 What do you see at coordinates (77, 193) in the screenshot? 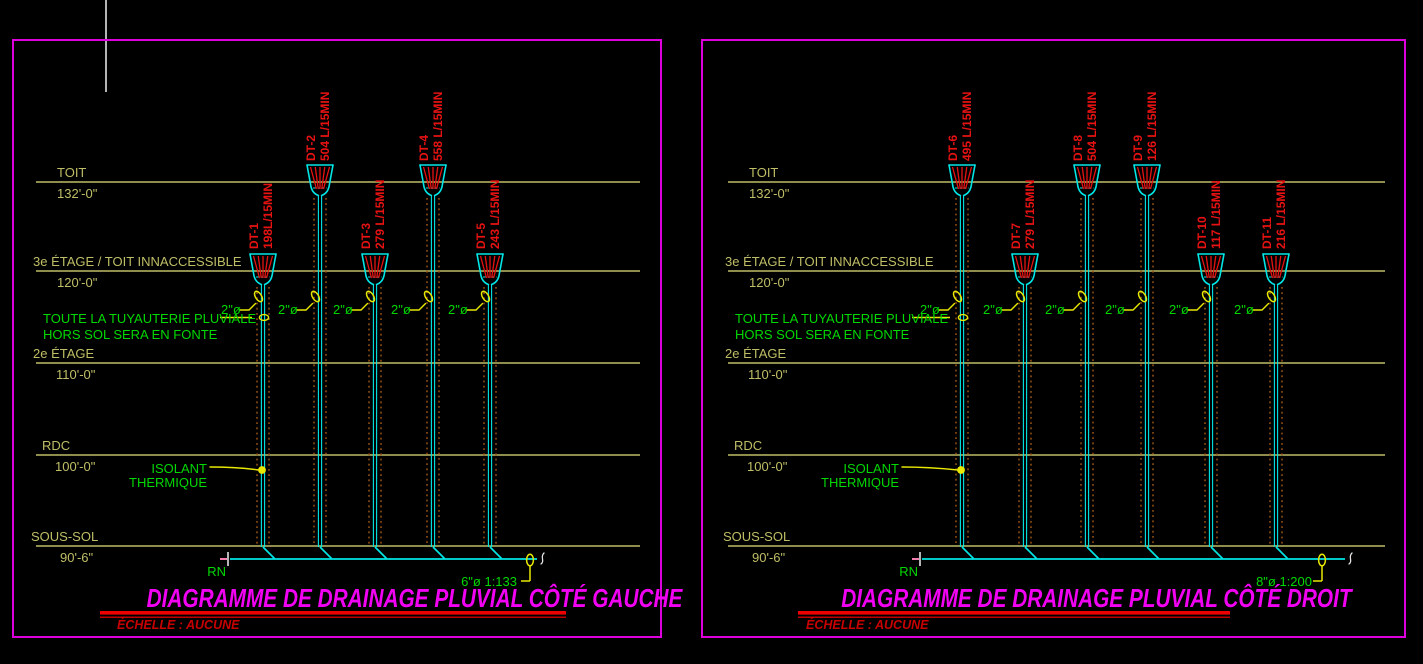
I see `left-floor-elevation: 132'-0"` at bounding box center [77, 193].